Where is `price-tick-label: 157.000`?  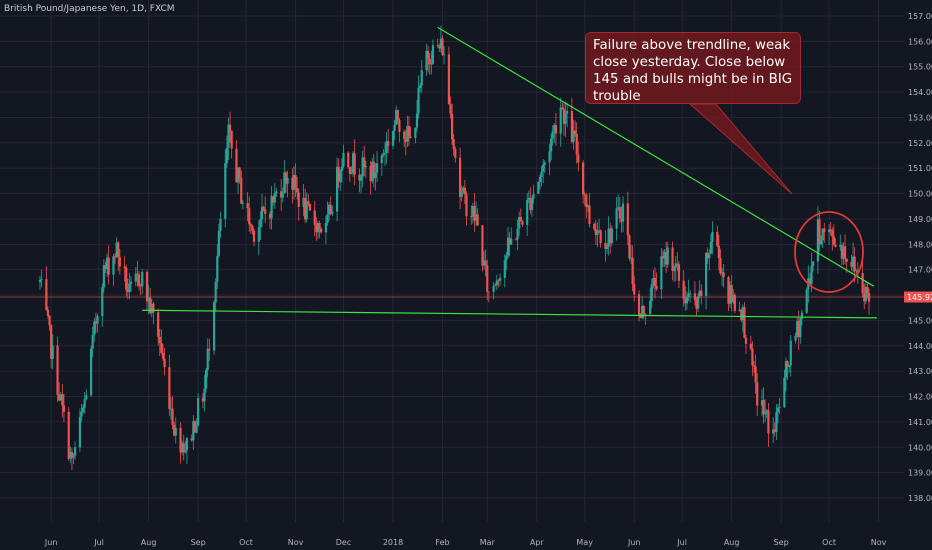
price-tick-label: 157.000 is located at coordinates (920, 16).